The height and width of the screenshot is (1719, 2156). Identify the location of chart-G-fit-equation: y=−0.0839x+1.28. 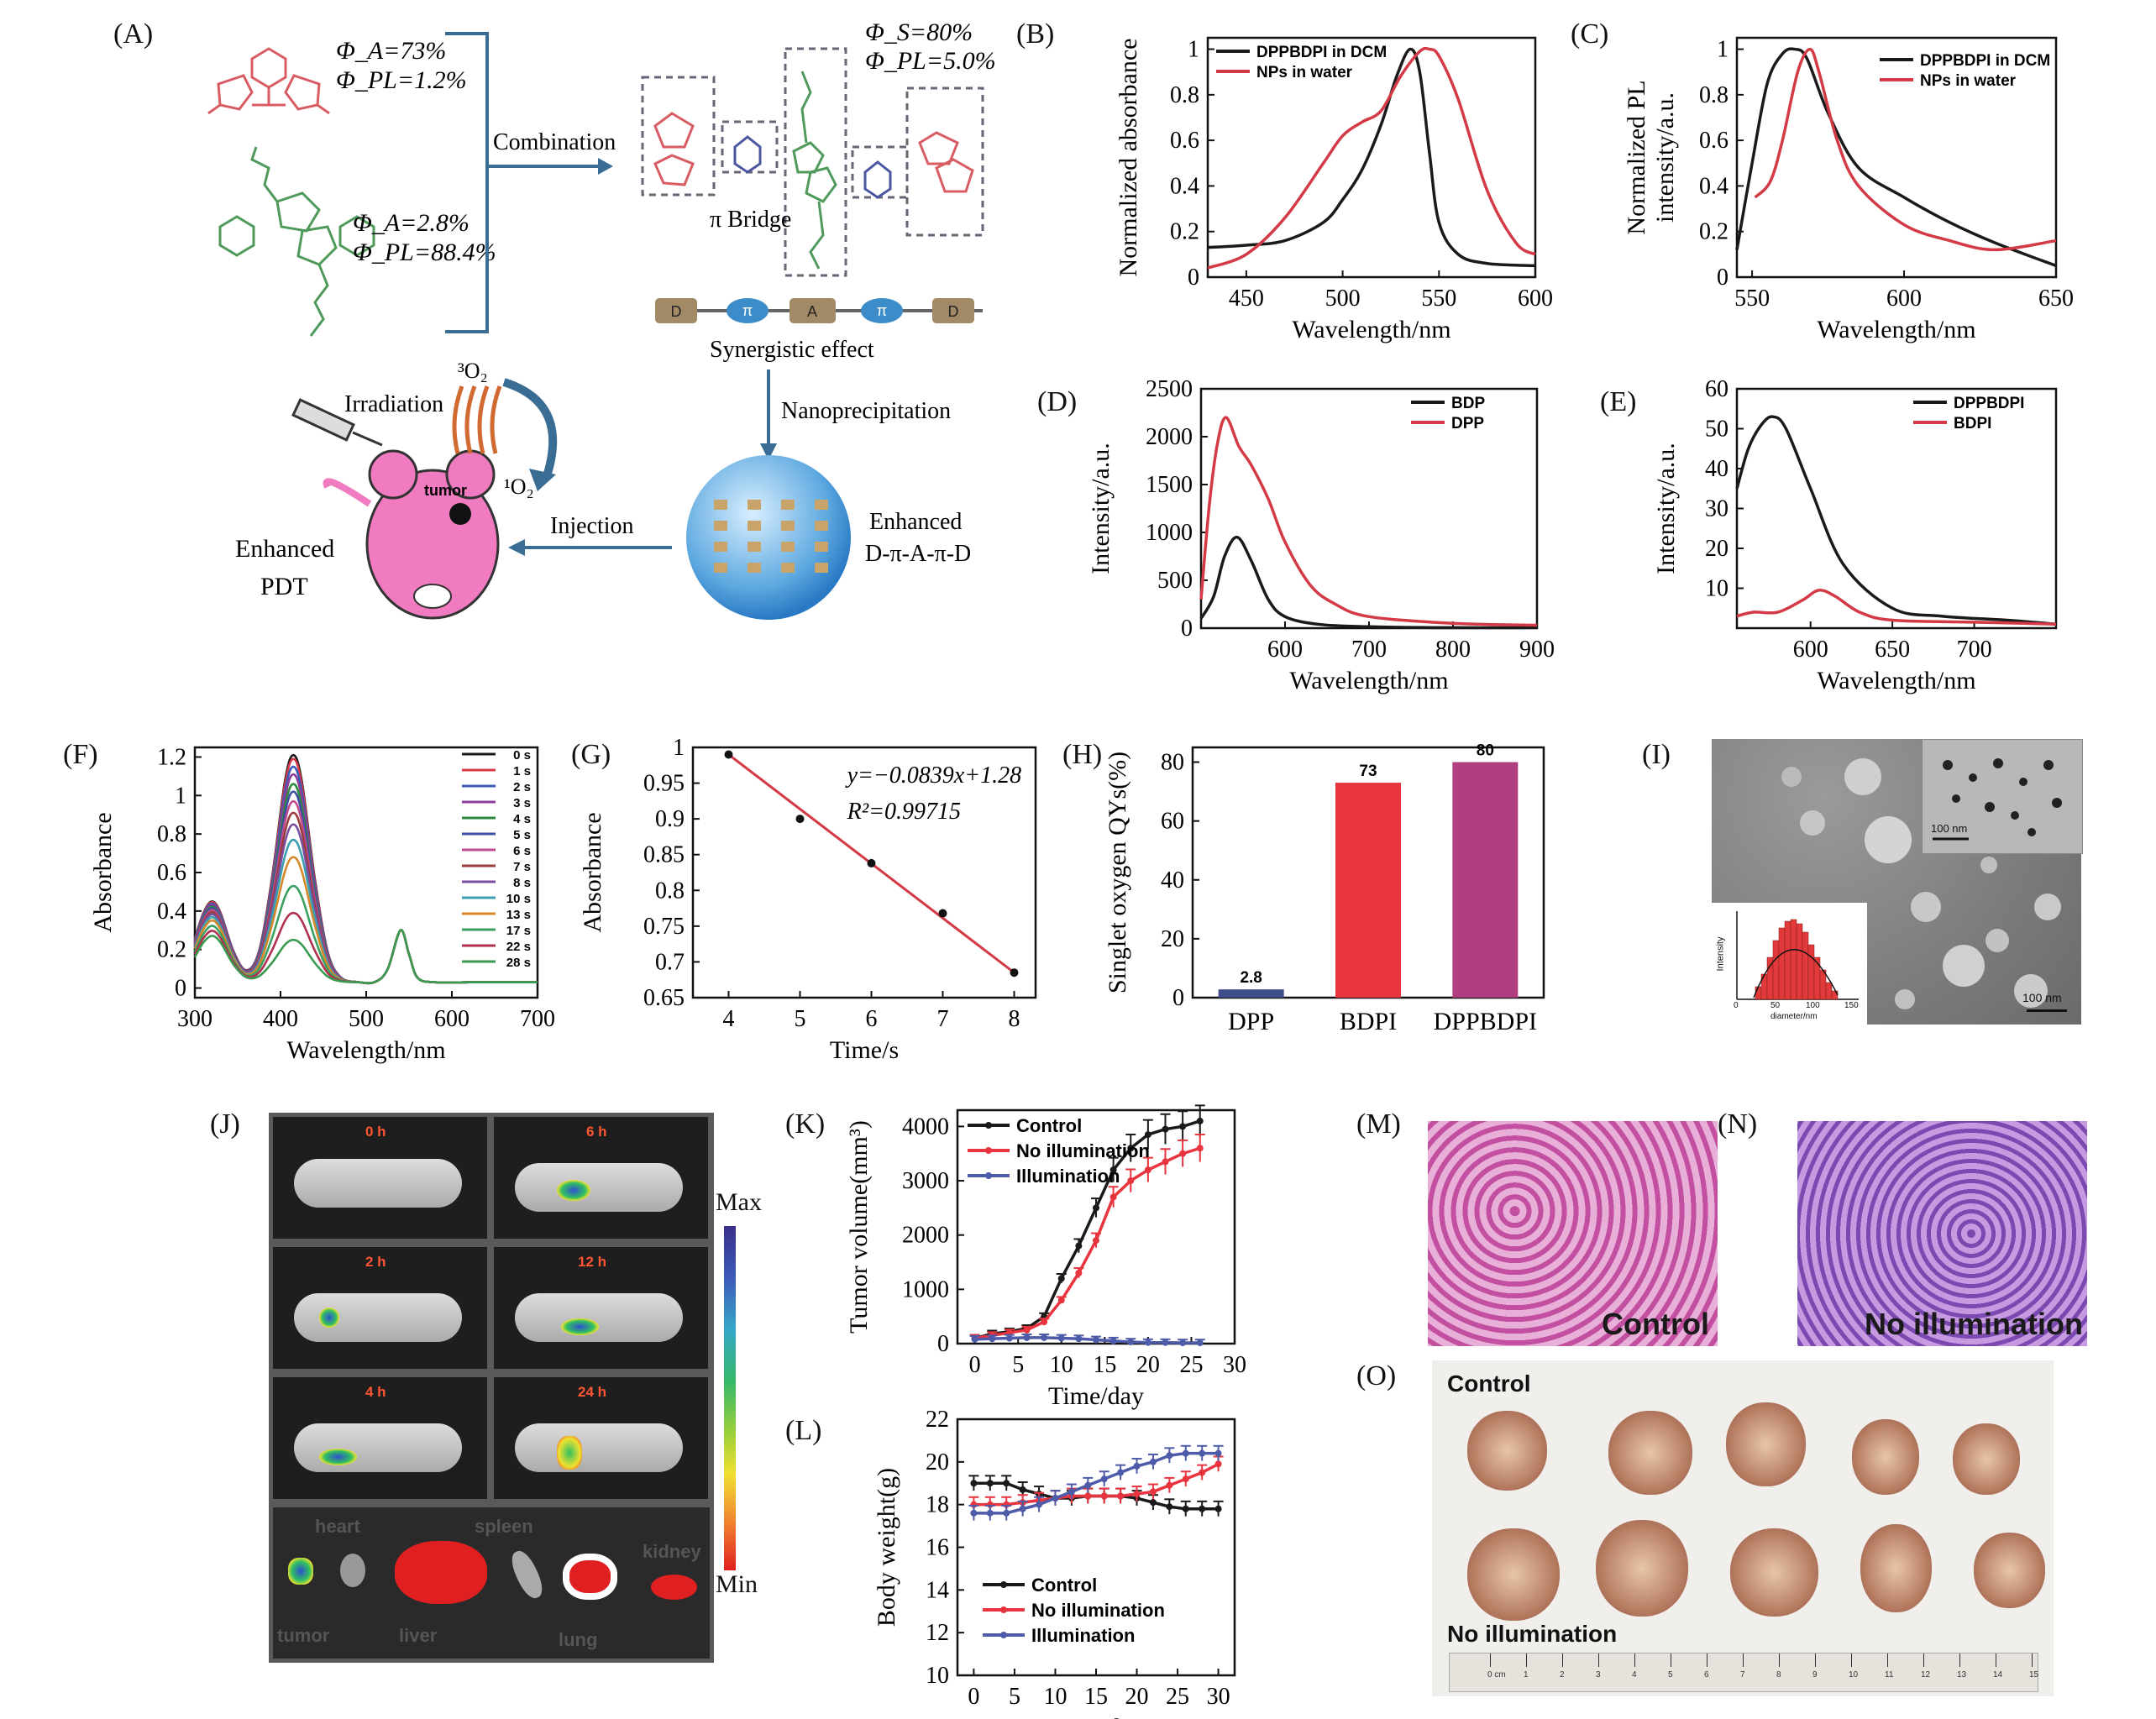
(934, 776).